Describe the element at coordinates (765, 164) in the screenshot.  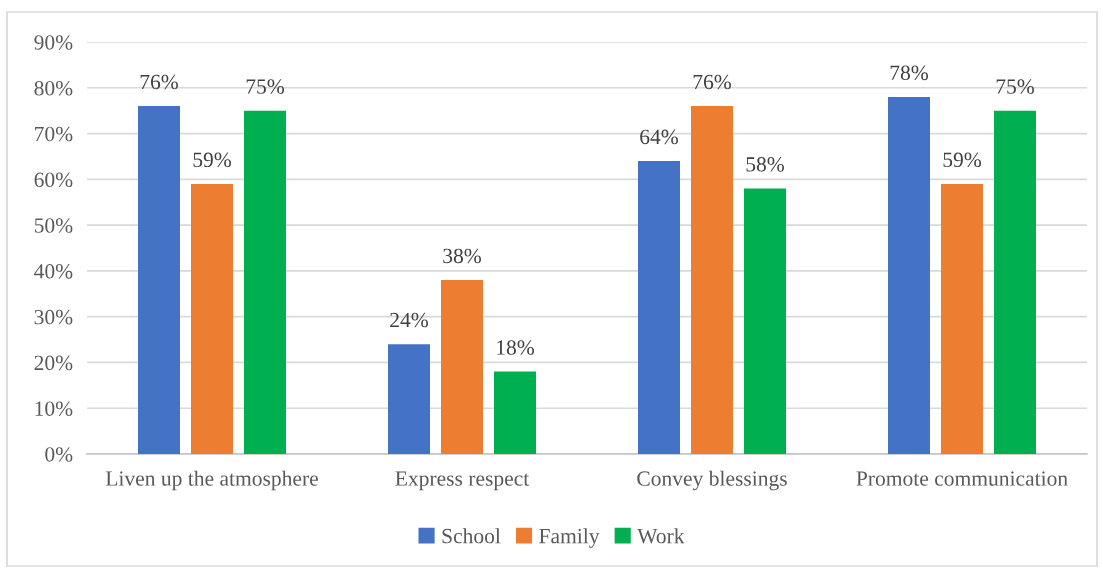
I see `data-label: 58%` at that location.